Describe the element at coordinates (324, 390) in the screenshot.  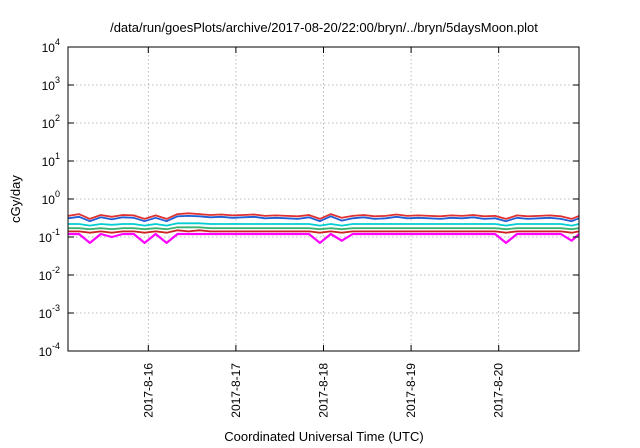
I see `x-tick-label: 2017-8-18` at that location.